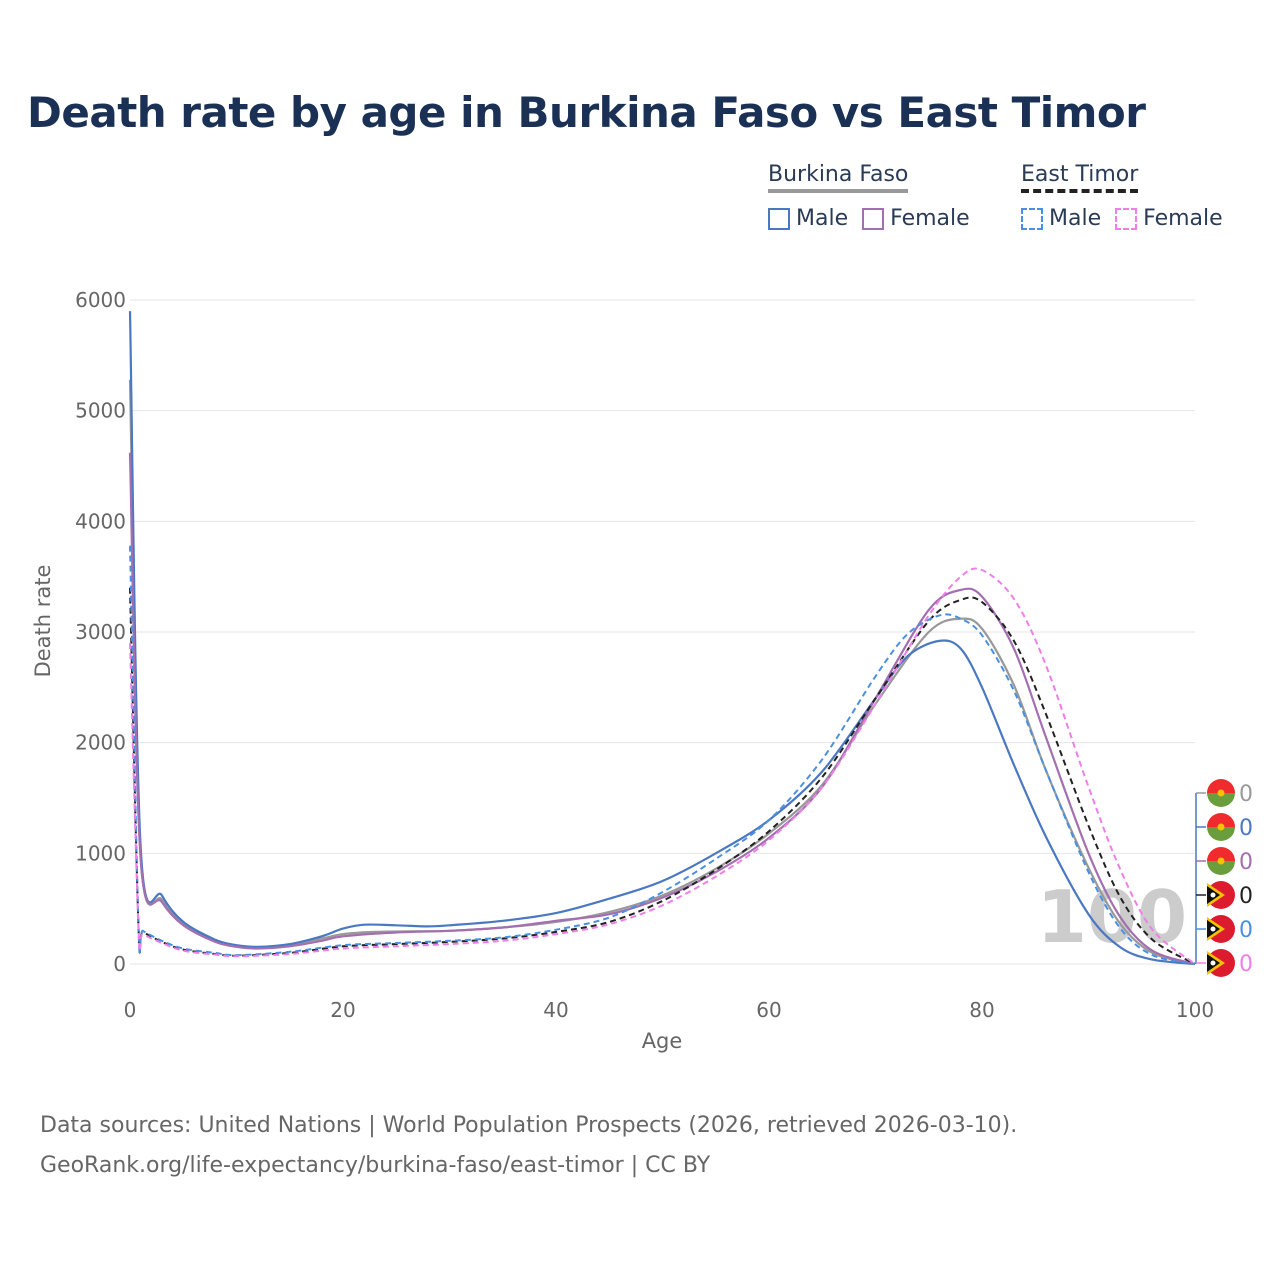 Image resolution: width=1280 pixels, height=1280 pixels. What do you see at coordinates (1126, 218) in the screenshot?
I see `legend-swatch-timor-female` at bounding box center [1126, 218].